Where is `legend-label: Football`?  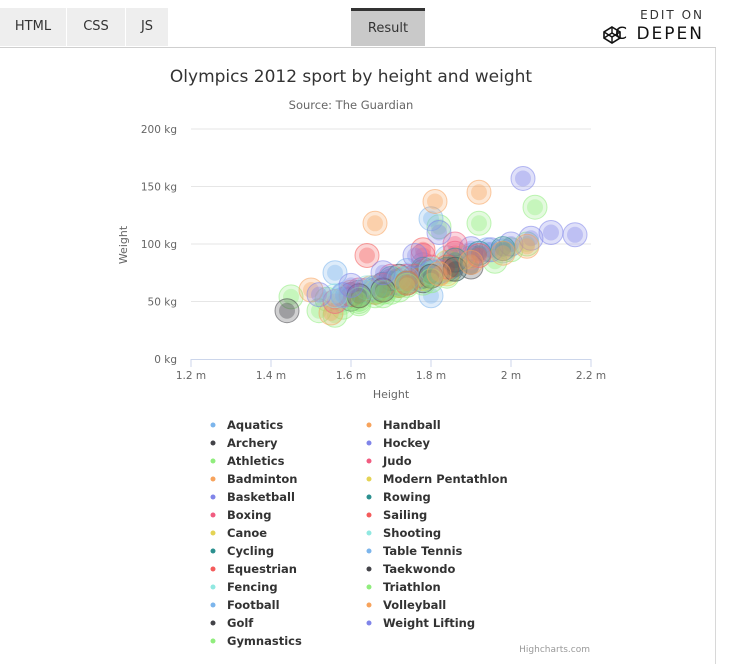 legend-label: Football is located at coordinates (253, 605).